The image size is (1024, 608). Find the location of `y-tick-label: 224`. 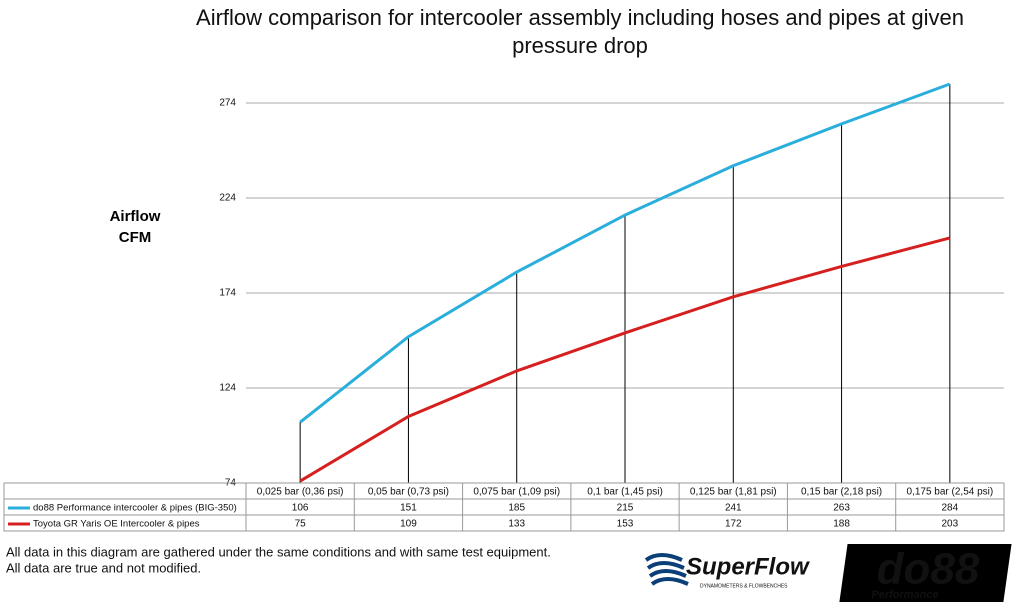

y-tick-label: 224 is located at coordinates (227, 198).